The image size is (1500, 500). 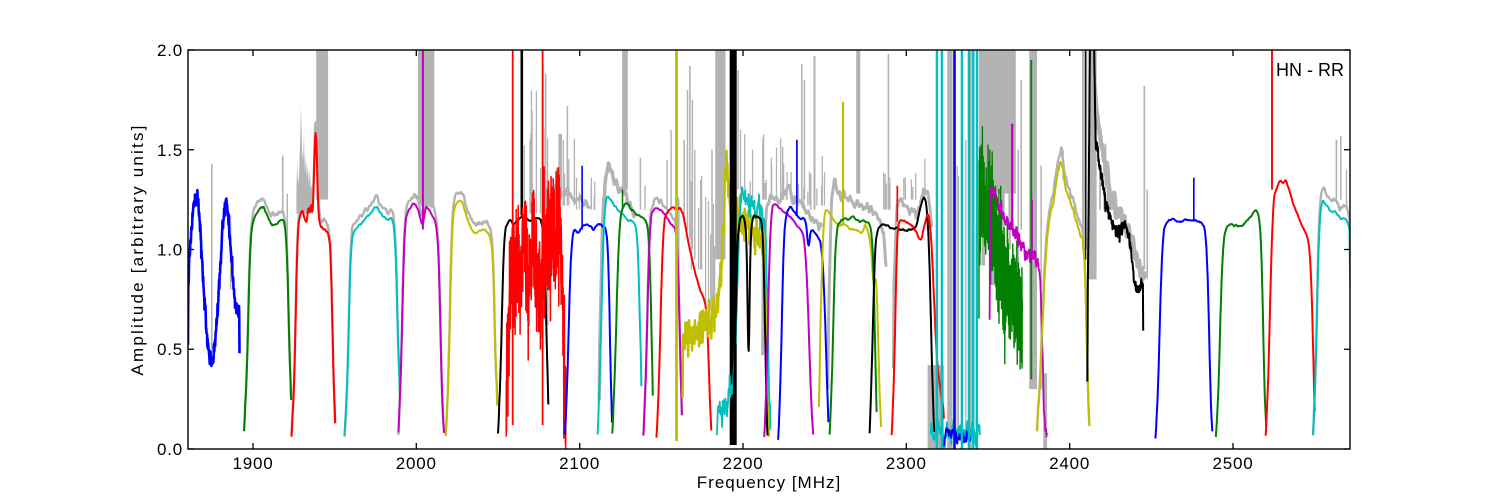 I want to click on svg-text: Amplitude [arbitrary units], so click(x=137, y=249).